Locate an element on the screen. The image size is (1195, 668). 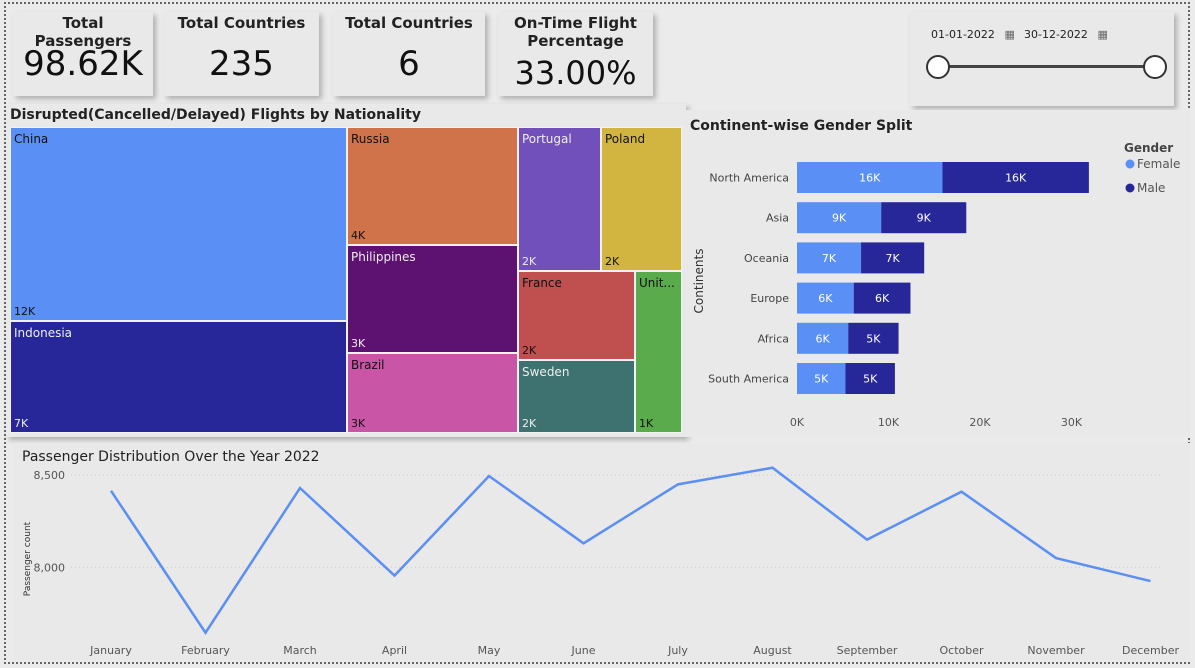
kpi-card-on-time-percentage: On-Time Flight Percentage 33.00% is located at coordinates (575, 54).